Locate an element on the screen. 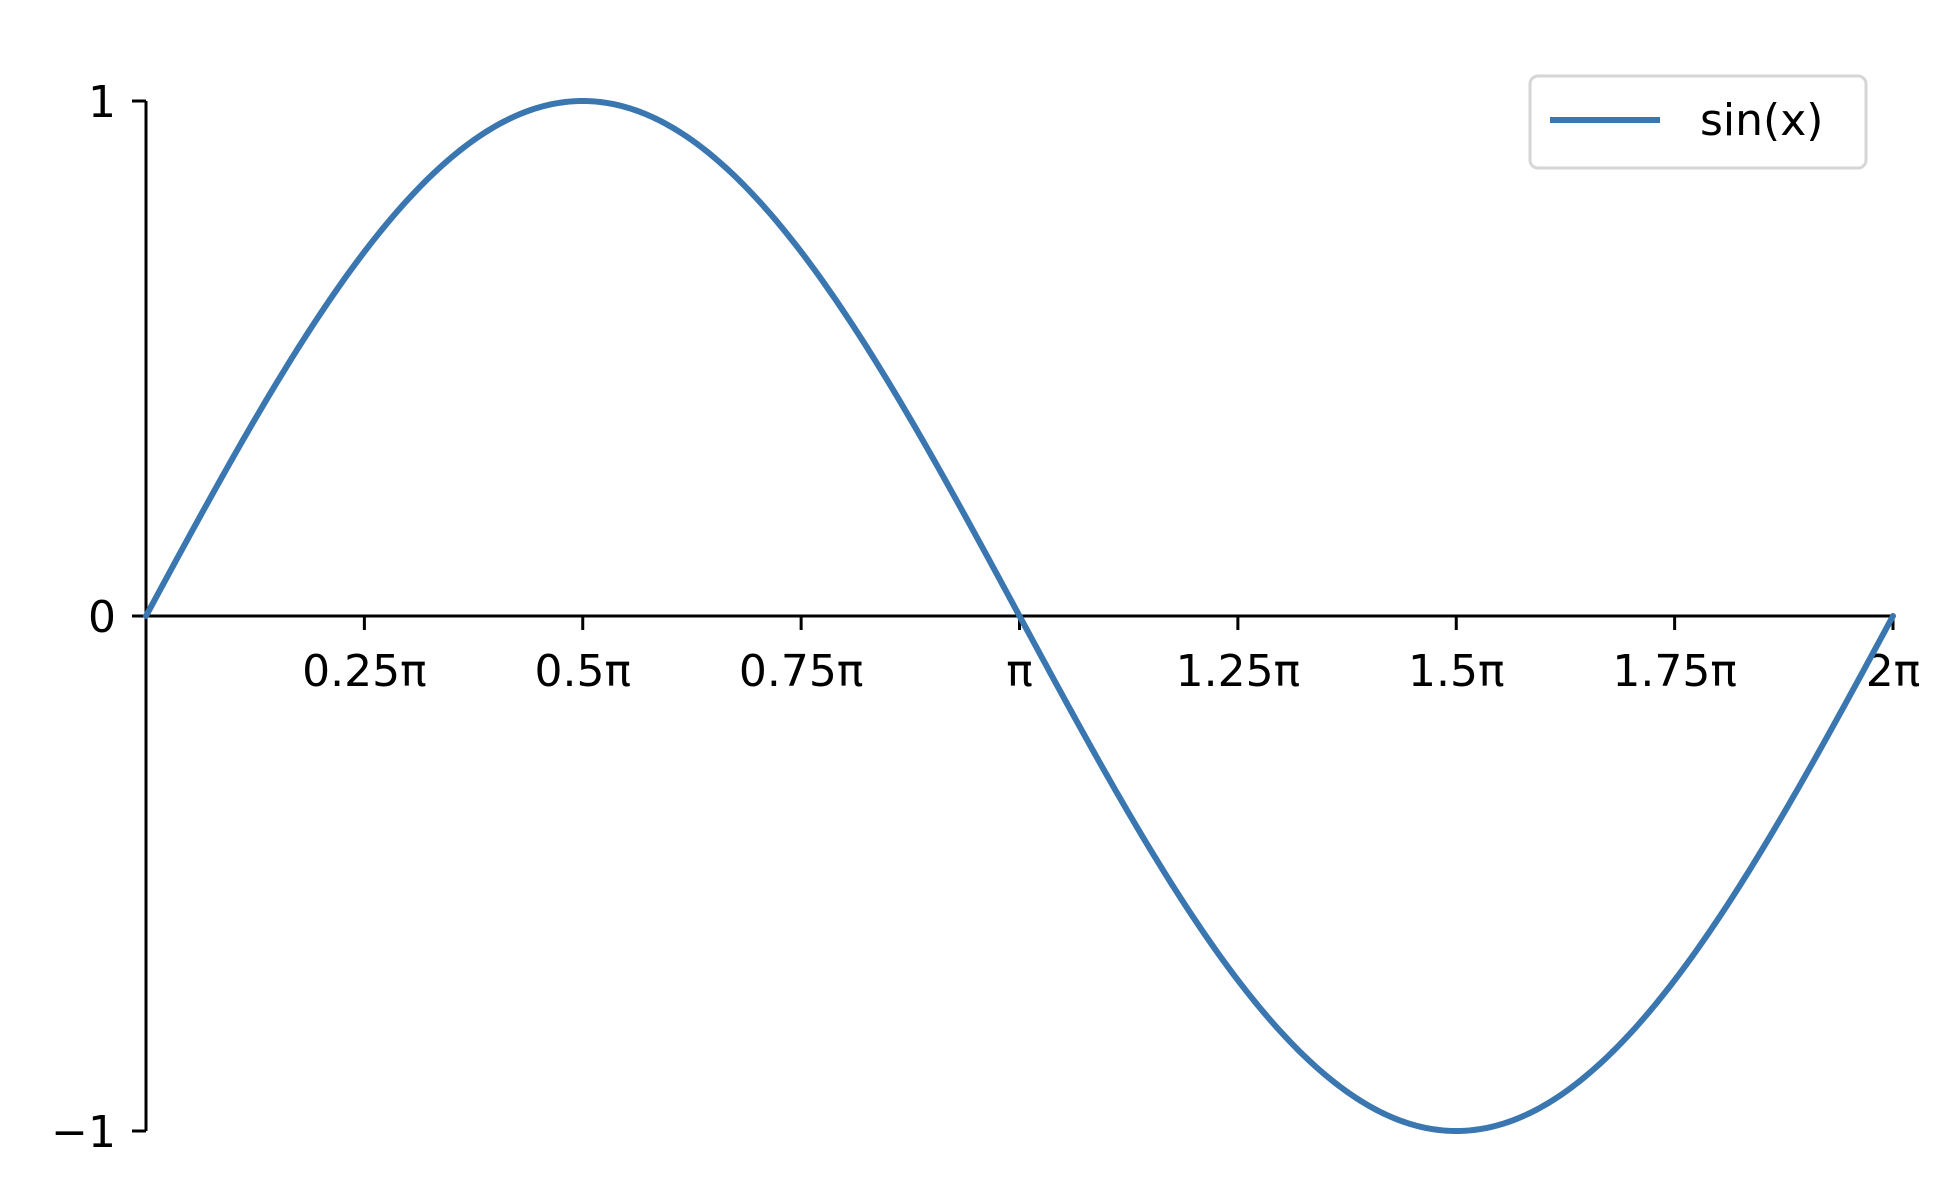 This screenshot has height=1198, width=1952. x-ticks: 0.25π 0.5π 0.75π π 1.25π 1.5π 1.75π 2π is located at coordinates (1111, 656).